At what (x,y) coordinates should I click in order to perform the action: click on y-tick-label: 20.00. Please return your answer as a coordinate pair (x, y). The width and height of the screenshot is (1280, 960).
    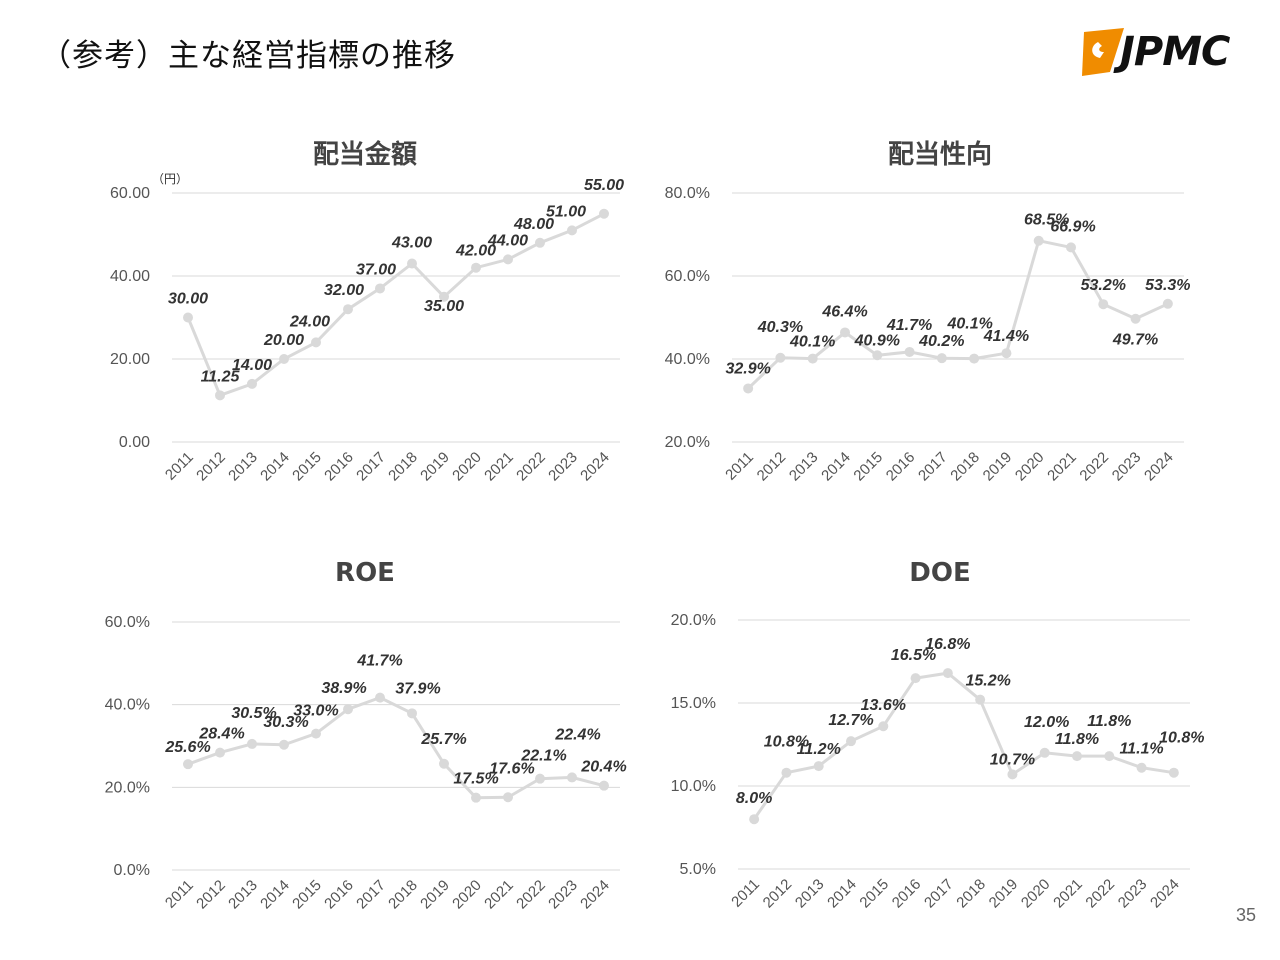
    Looking at the image, I should click on (130, 359).